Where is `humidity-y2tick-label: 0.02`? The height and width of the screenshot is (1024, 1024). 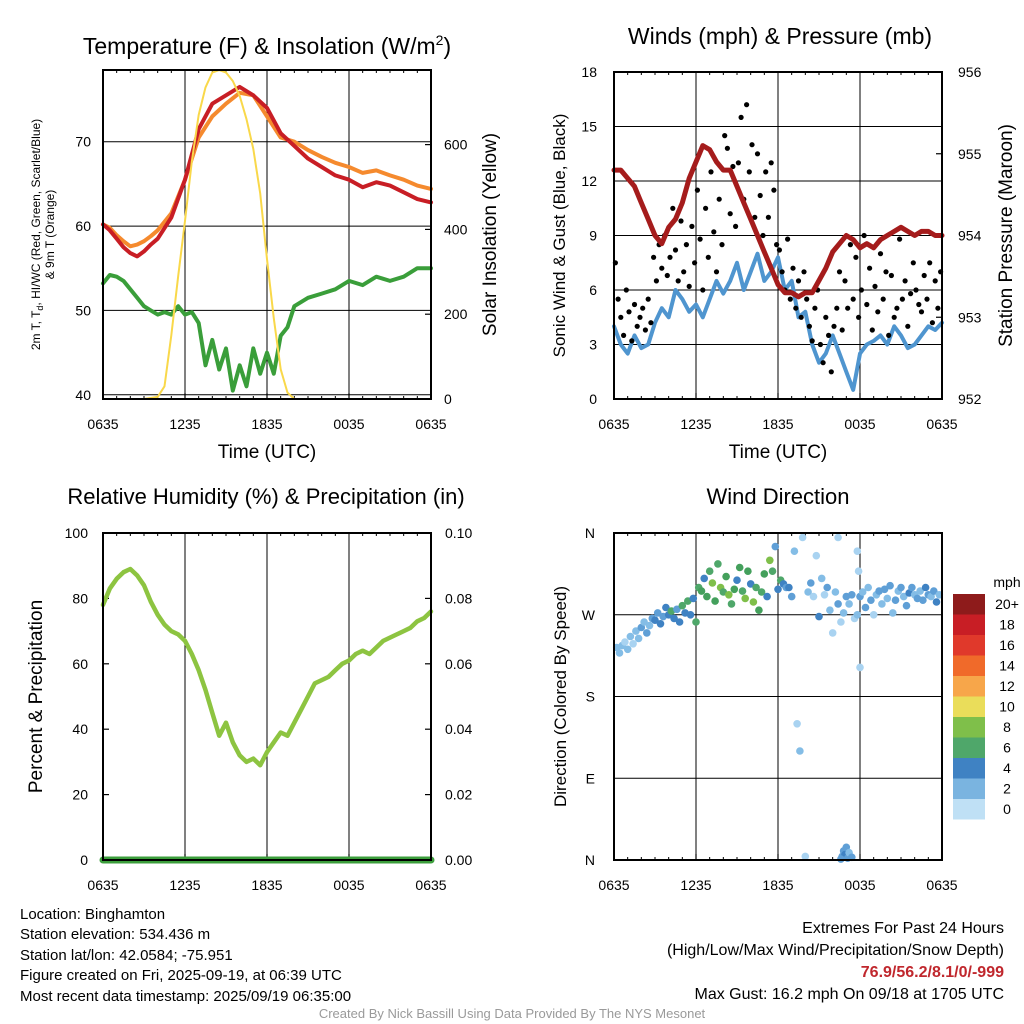
humidity-y2tick-label: 0.02 is located at coordinates (458, 795).